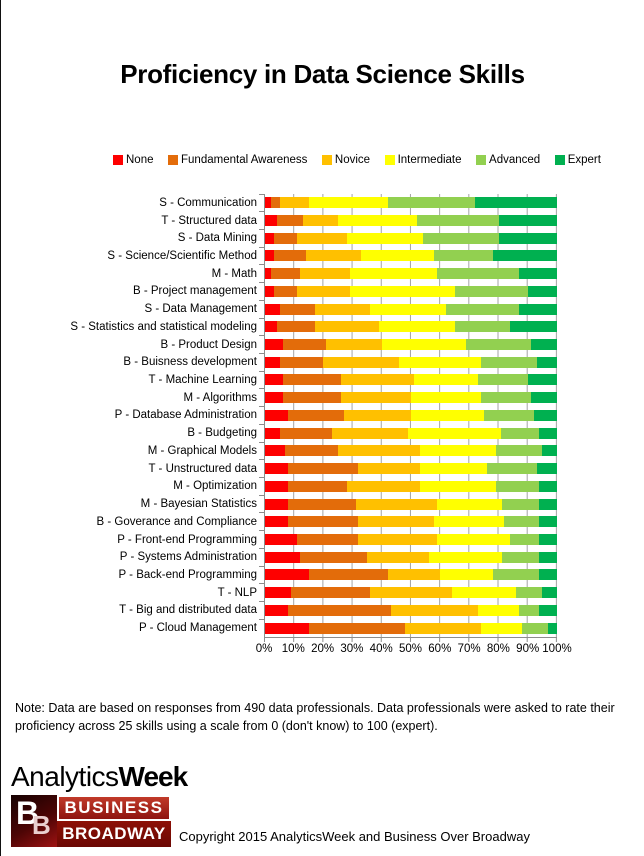 This screenshot has width=644, height=856. Describe the element at coordinates (202, 468) in the screenshot. I see `category-label: T - Unstructured data` at that location.